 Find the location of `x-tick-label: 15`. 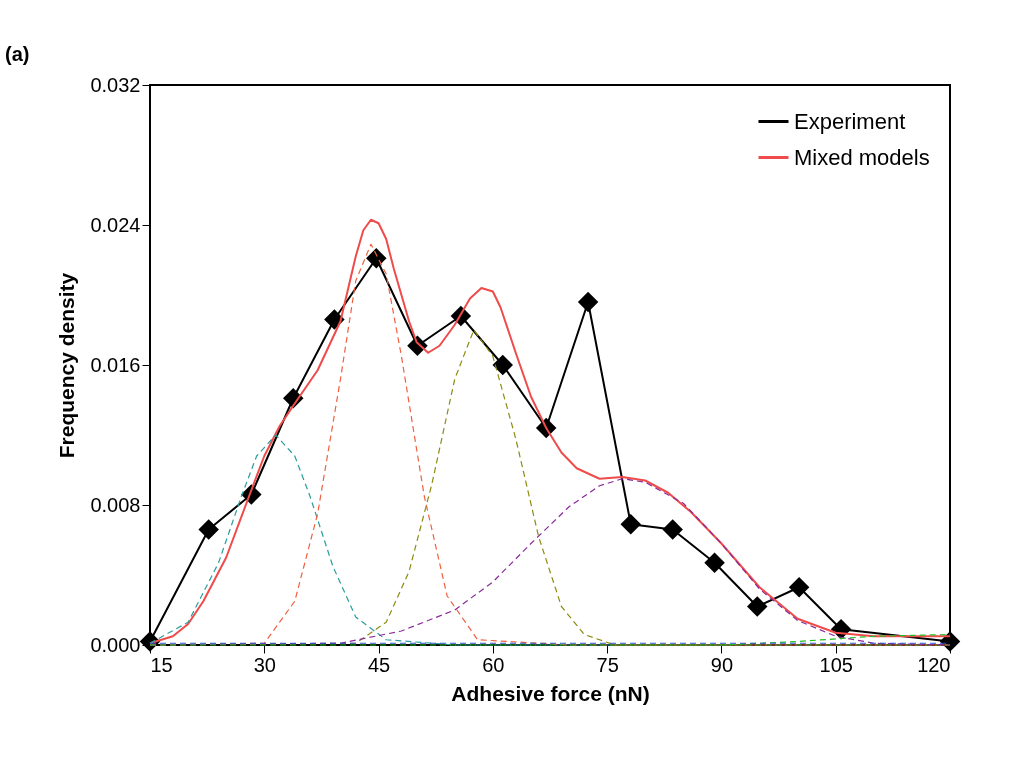

x-tick-label: 15 is located at coordinates (161, 664).